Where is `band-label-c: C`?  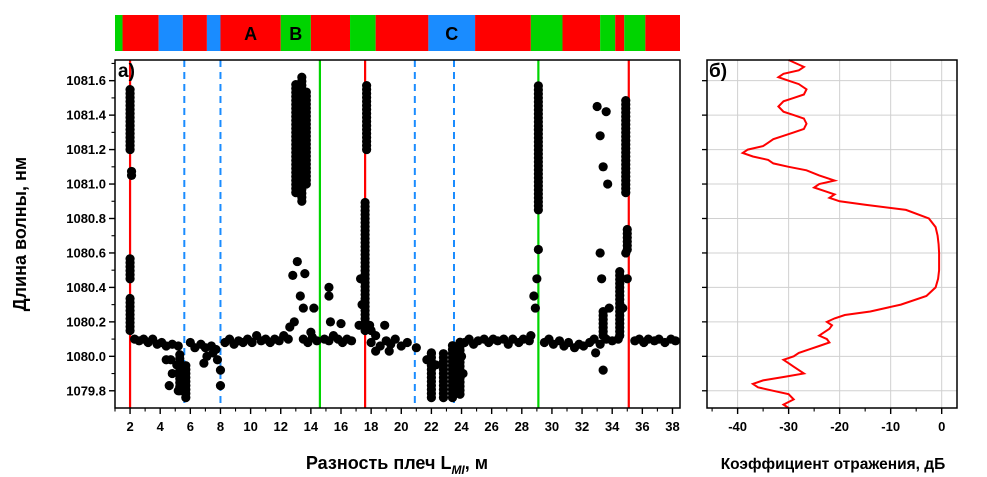
band-label-c: C is located at coordinates (451, 34).